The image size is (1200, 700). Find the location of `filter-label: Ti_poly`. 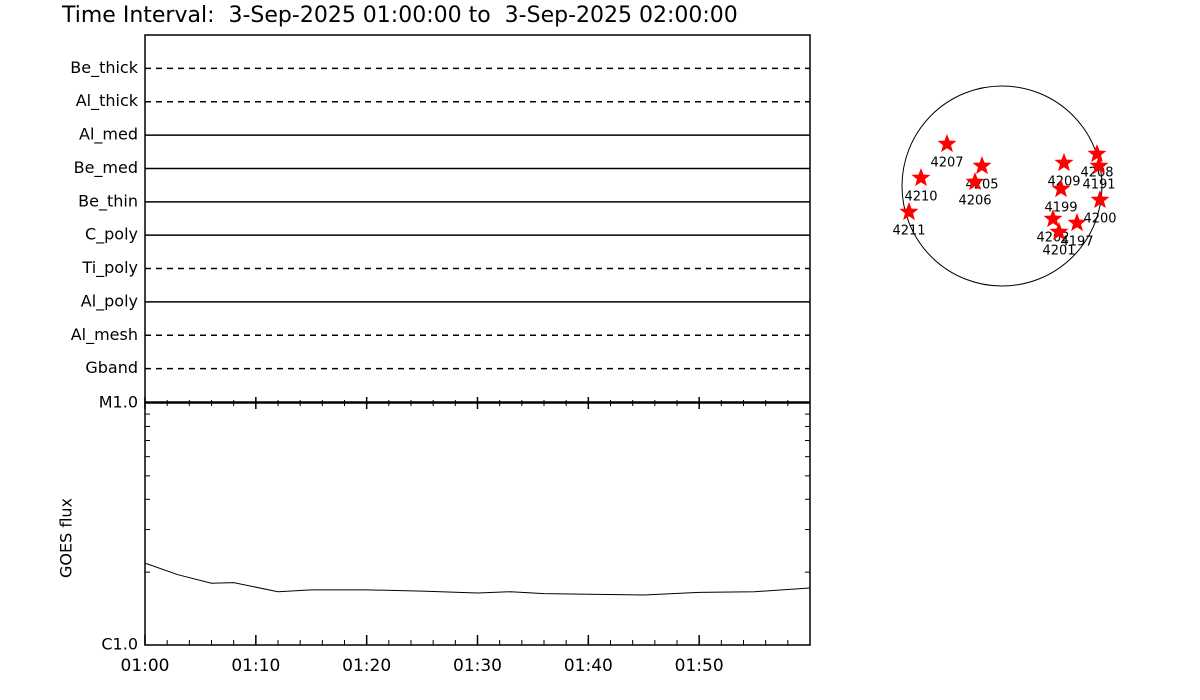

filter-label: Ti_poly is located at coordinates (109, 268).